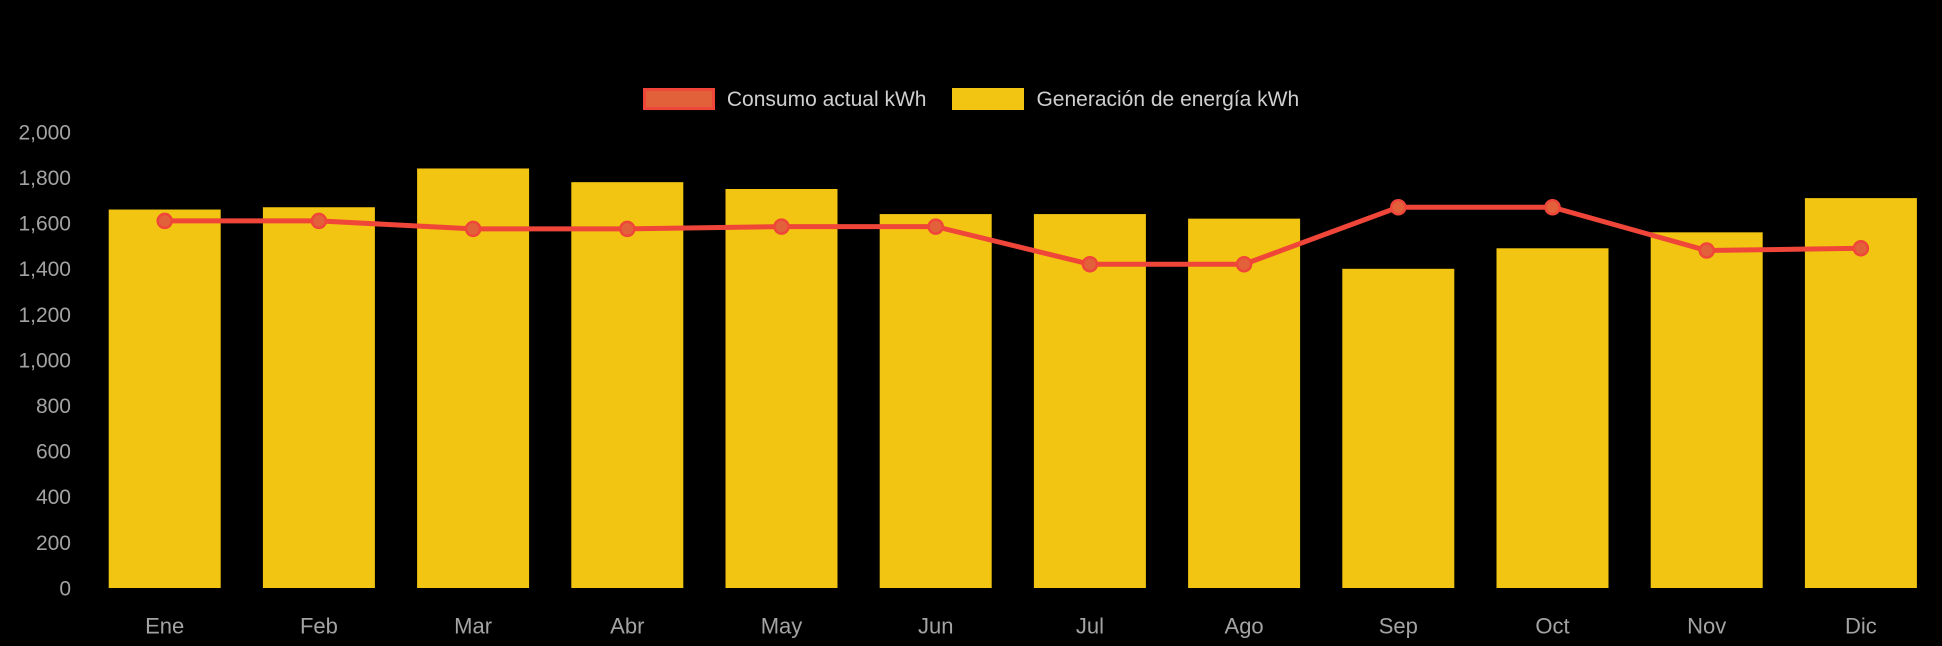 The image size is (1942, 646). What do you see at coordinates (1090, 626) in the screenshot?
I see `x-axis-label-jul: Jul` at bounding box center [1090, 626].